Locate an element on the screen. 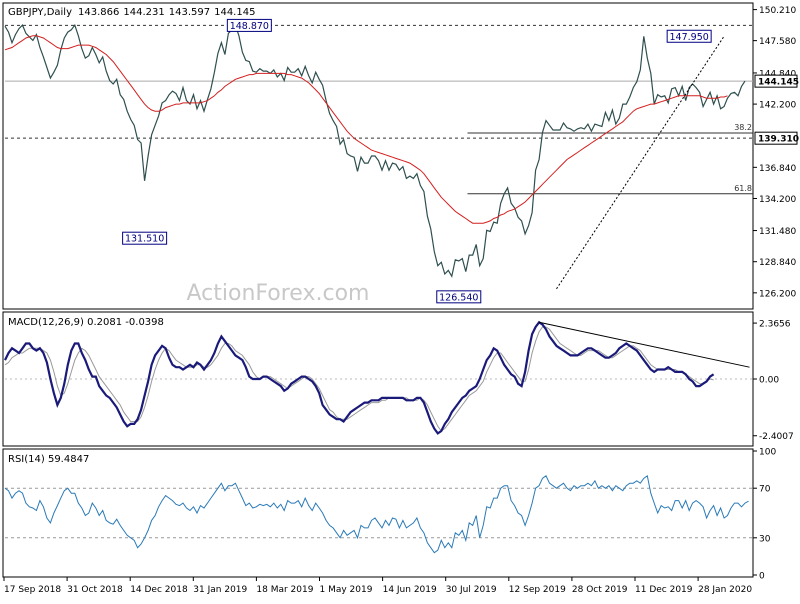 The height and width of the screenshot is (604, 800). last-price-label-box is located at coordinates (776, 81).